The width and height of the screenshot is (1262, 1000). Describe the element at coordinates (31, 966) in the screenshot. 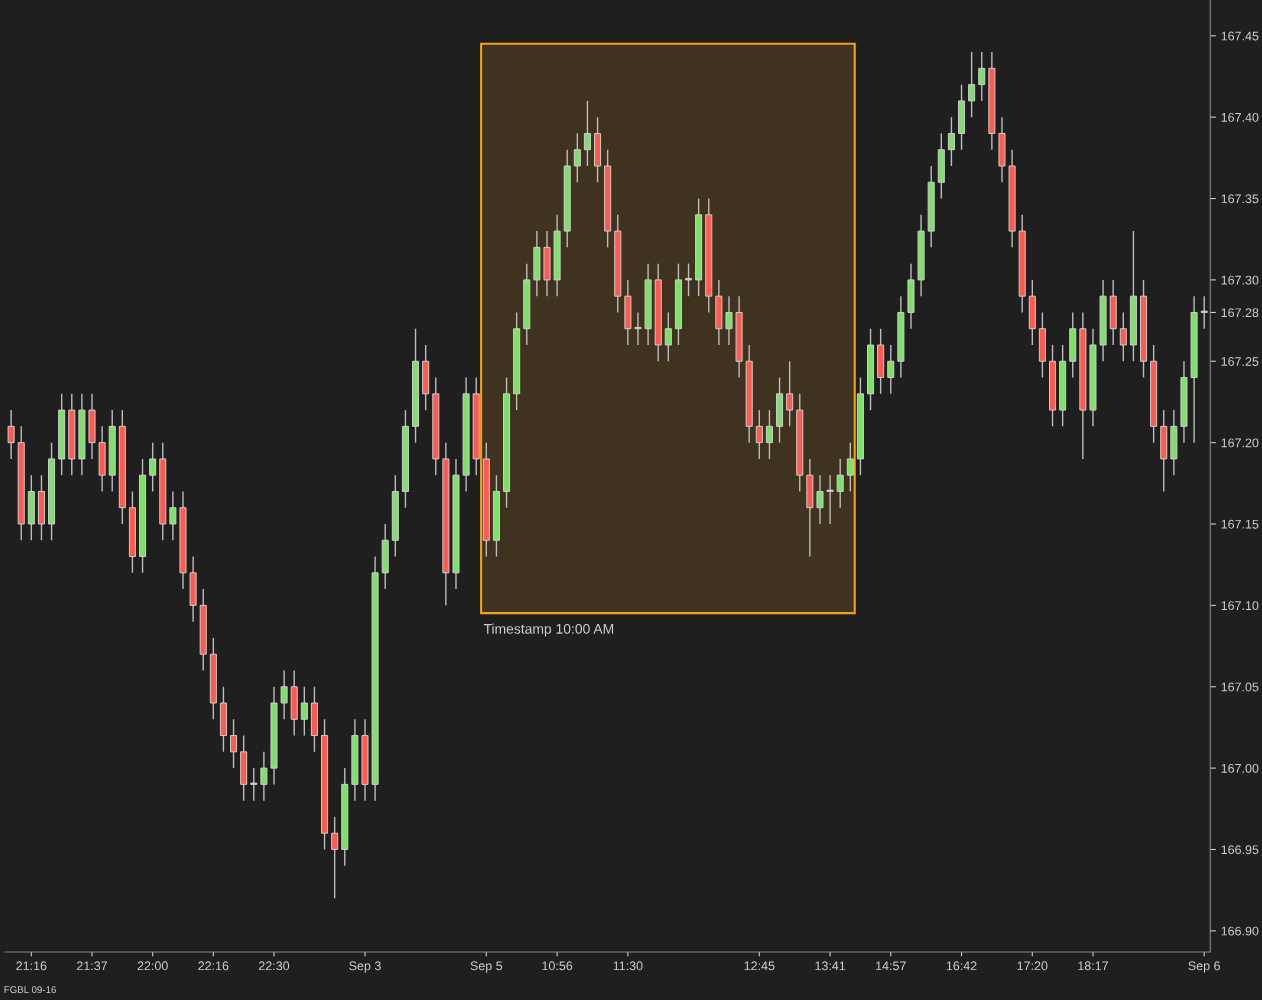

I see `x-tick-label: 21:16` at that location.